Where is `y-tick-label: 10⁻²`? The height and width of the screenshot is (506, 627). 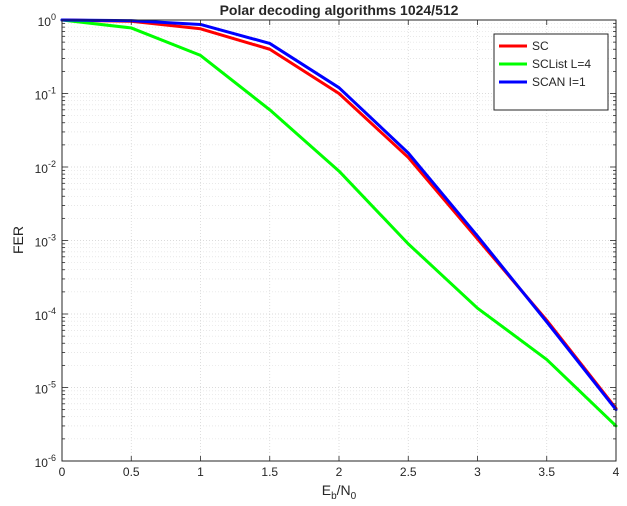
y-tick-label: 10⁻² is located at coordinates (45, 167).